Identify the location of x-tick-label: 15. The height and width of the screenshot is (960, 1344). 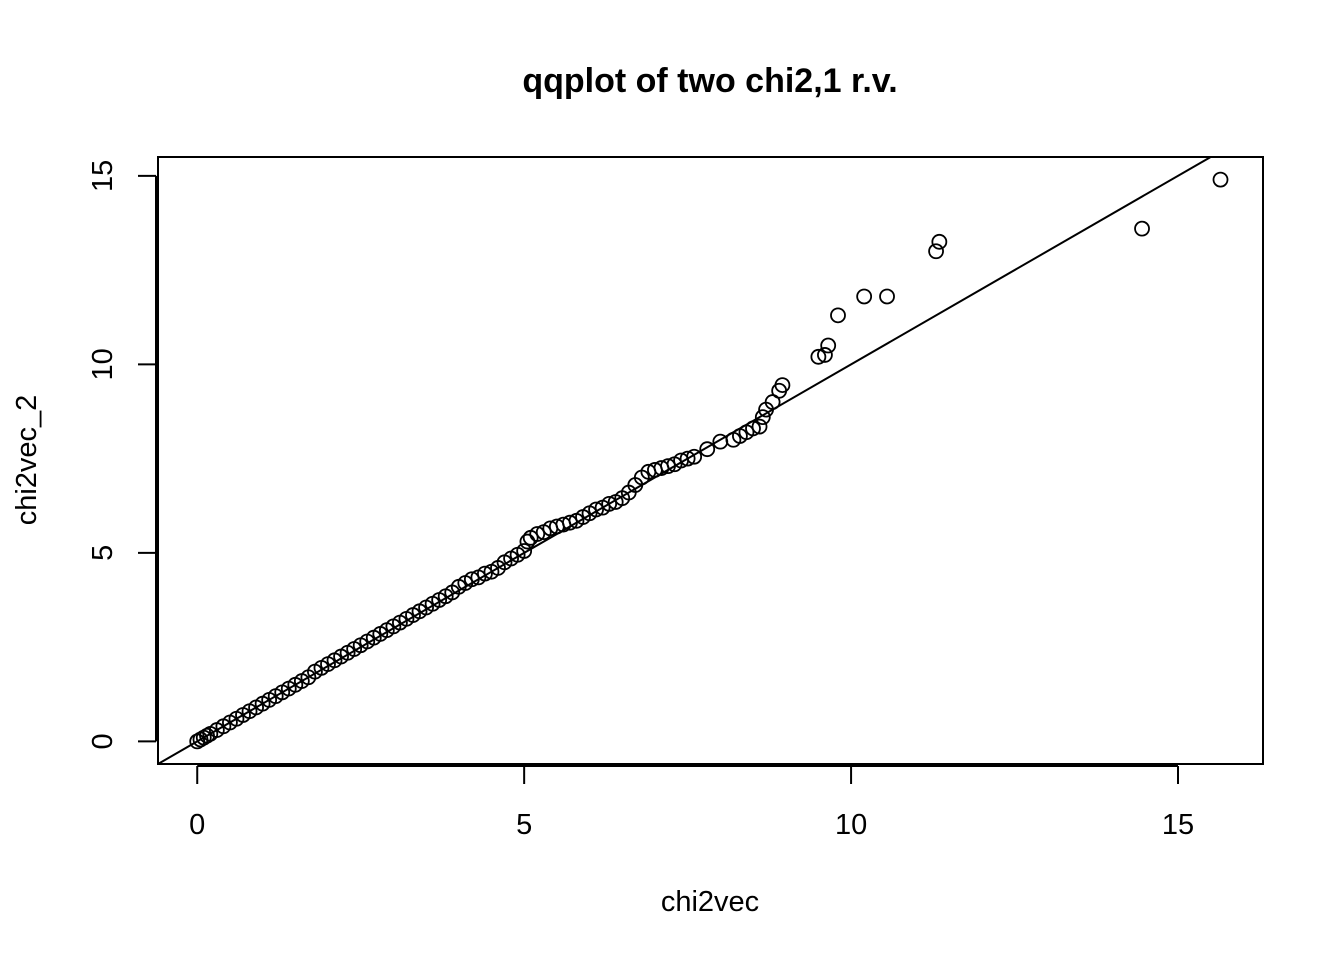
(1178, 825).